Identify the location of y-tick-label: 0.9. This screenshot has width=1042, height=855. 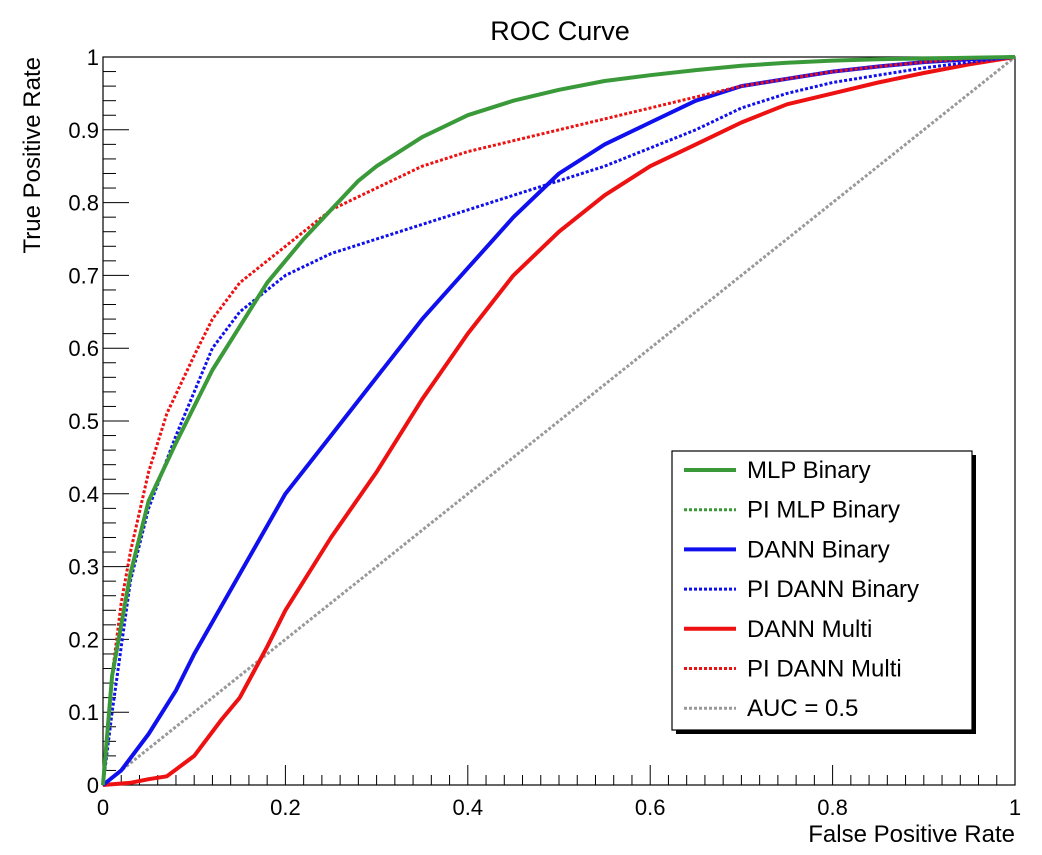
(83, 130).